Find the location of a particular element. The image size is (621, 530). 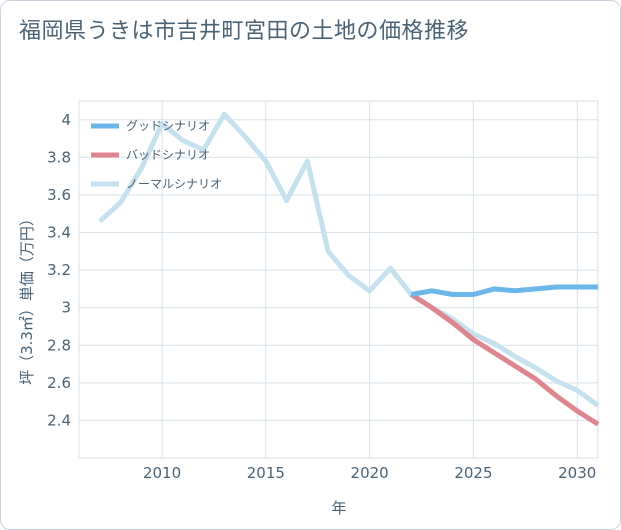

y-tick-label: 2.8 is located at coordinates (59, 345).